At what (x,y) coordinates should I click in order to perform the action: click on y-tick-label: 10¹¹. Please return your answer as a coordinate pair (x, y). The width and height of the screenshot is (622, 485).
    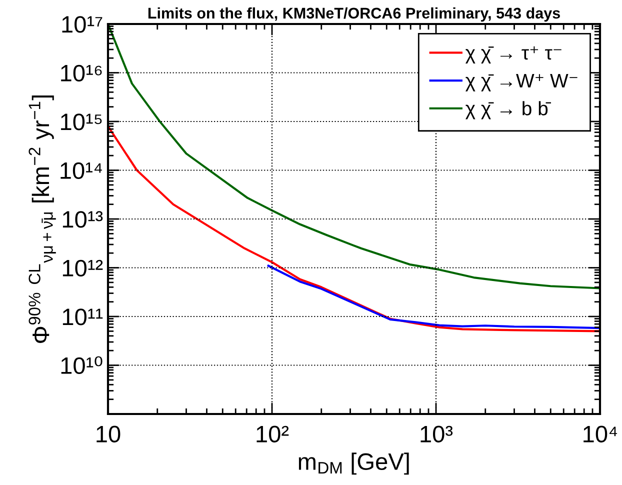
    Looking at the image, I should click on (82, 317).